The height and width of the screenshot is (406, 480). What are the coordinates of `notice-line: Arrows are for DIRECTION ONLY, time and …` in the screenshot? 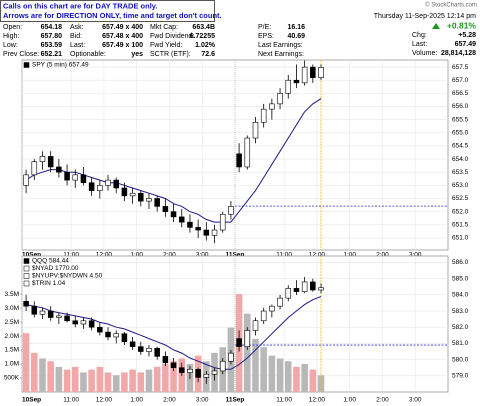 It's located at (112, 15).